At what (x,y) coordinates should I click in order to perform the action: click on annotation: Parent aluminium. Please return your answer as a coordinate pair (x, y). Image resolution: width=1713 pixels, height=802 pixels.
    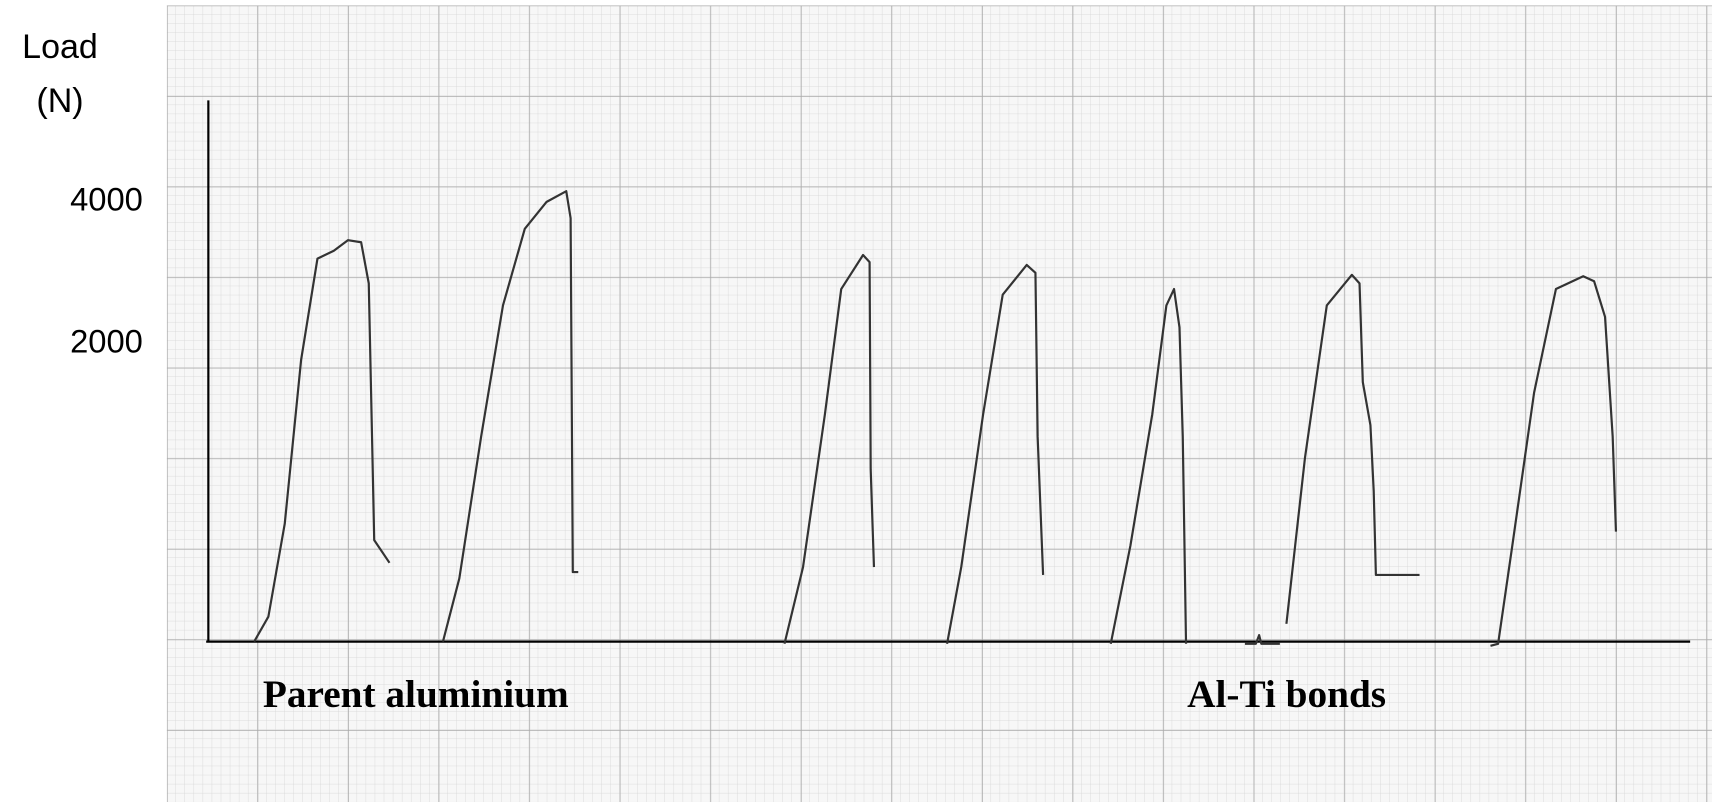
    Looking at the image, I should click on (416, 694).